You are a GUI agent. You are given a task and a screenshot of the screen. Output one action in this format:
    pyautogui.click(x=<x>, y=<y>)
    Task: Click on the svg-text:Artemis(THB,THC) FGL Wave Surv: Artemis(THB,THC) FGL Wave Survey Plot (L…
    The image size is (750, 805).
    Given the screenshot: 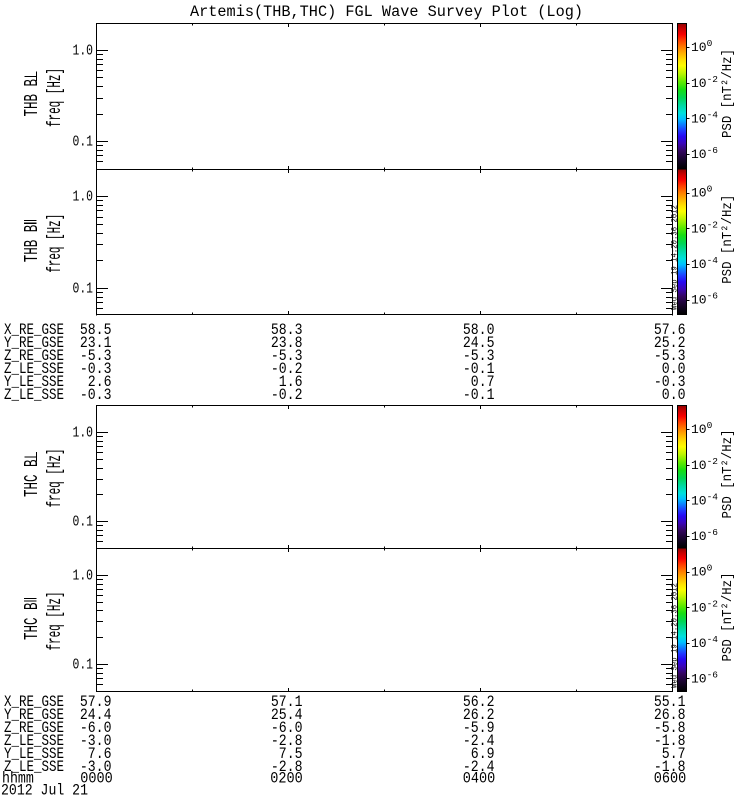 What is the action you would take?
    pyautogui.click(x=386, y=12)
    